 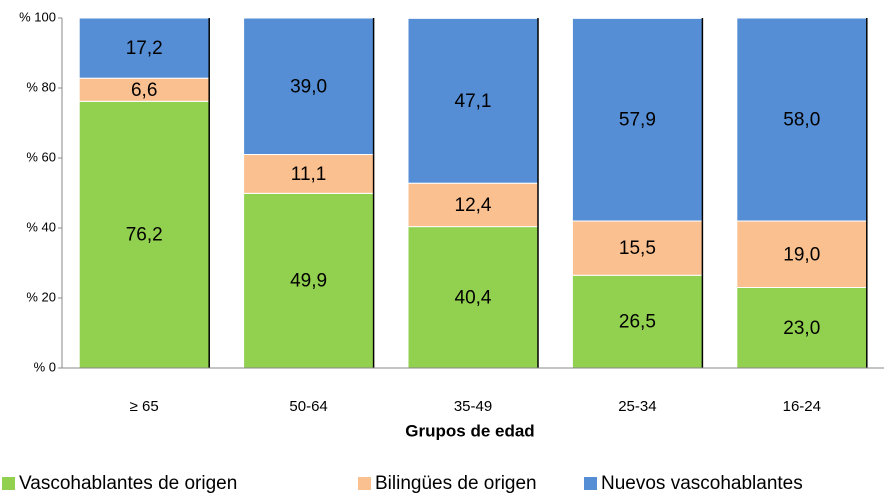 I want to click on x-tick-label: 16-24, so click(x=802, y=406).